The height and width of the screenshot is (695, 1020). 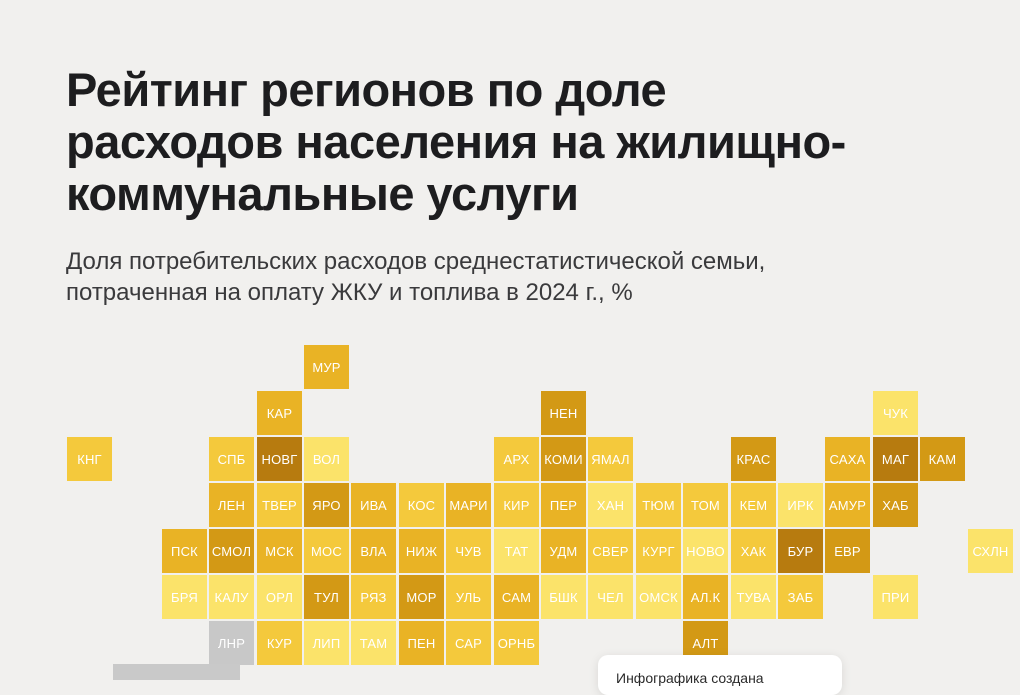 I want to click on region-tile-кам: КАМ, so click(x=942, y=459).